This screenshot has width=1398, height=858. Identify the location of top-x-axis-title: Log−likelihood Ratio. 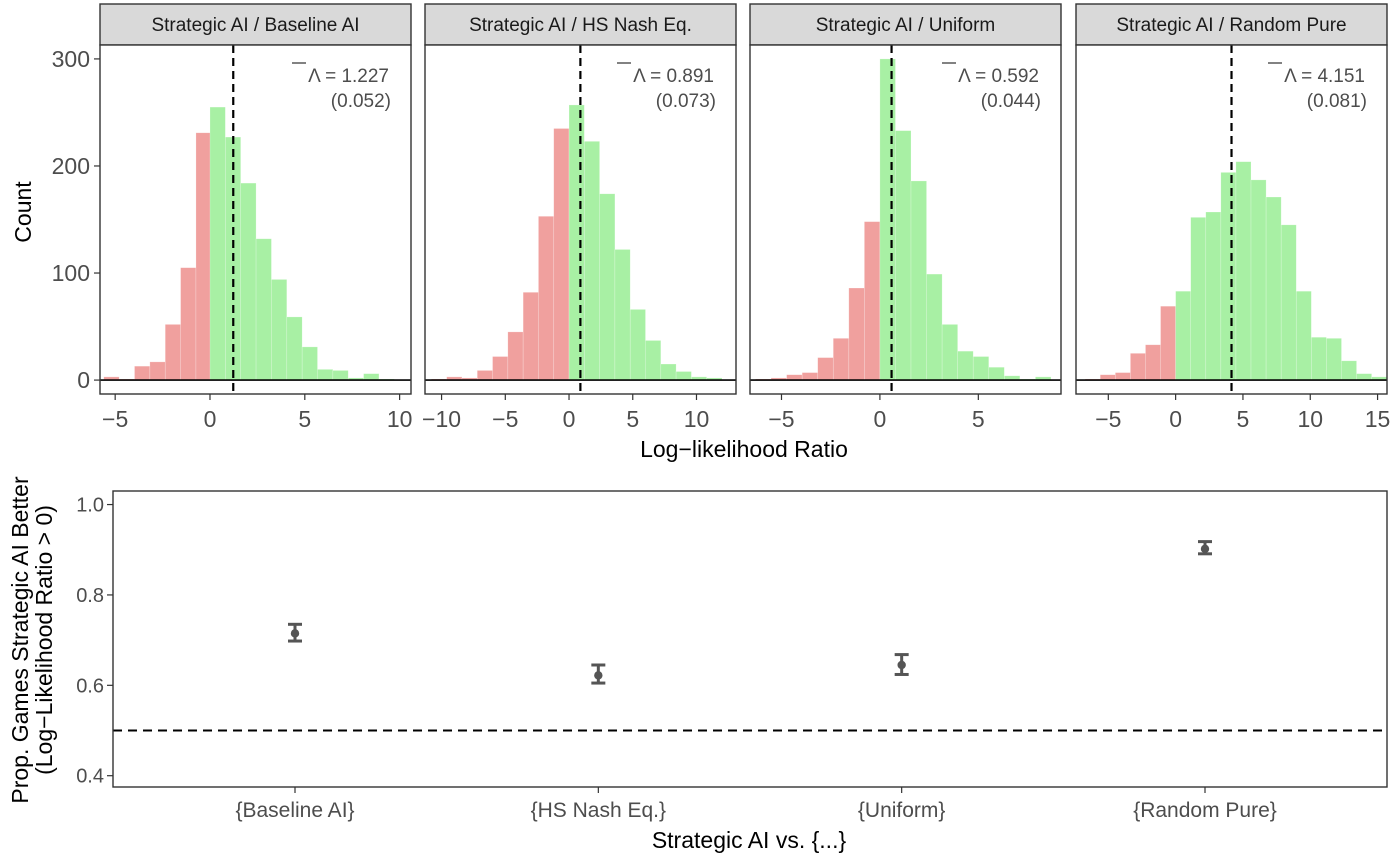
(744, 449).